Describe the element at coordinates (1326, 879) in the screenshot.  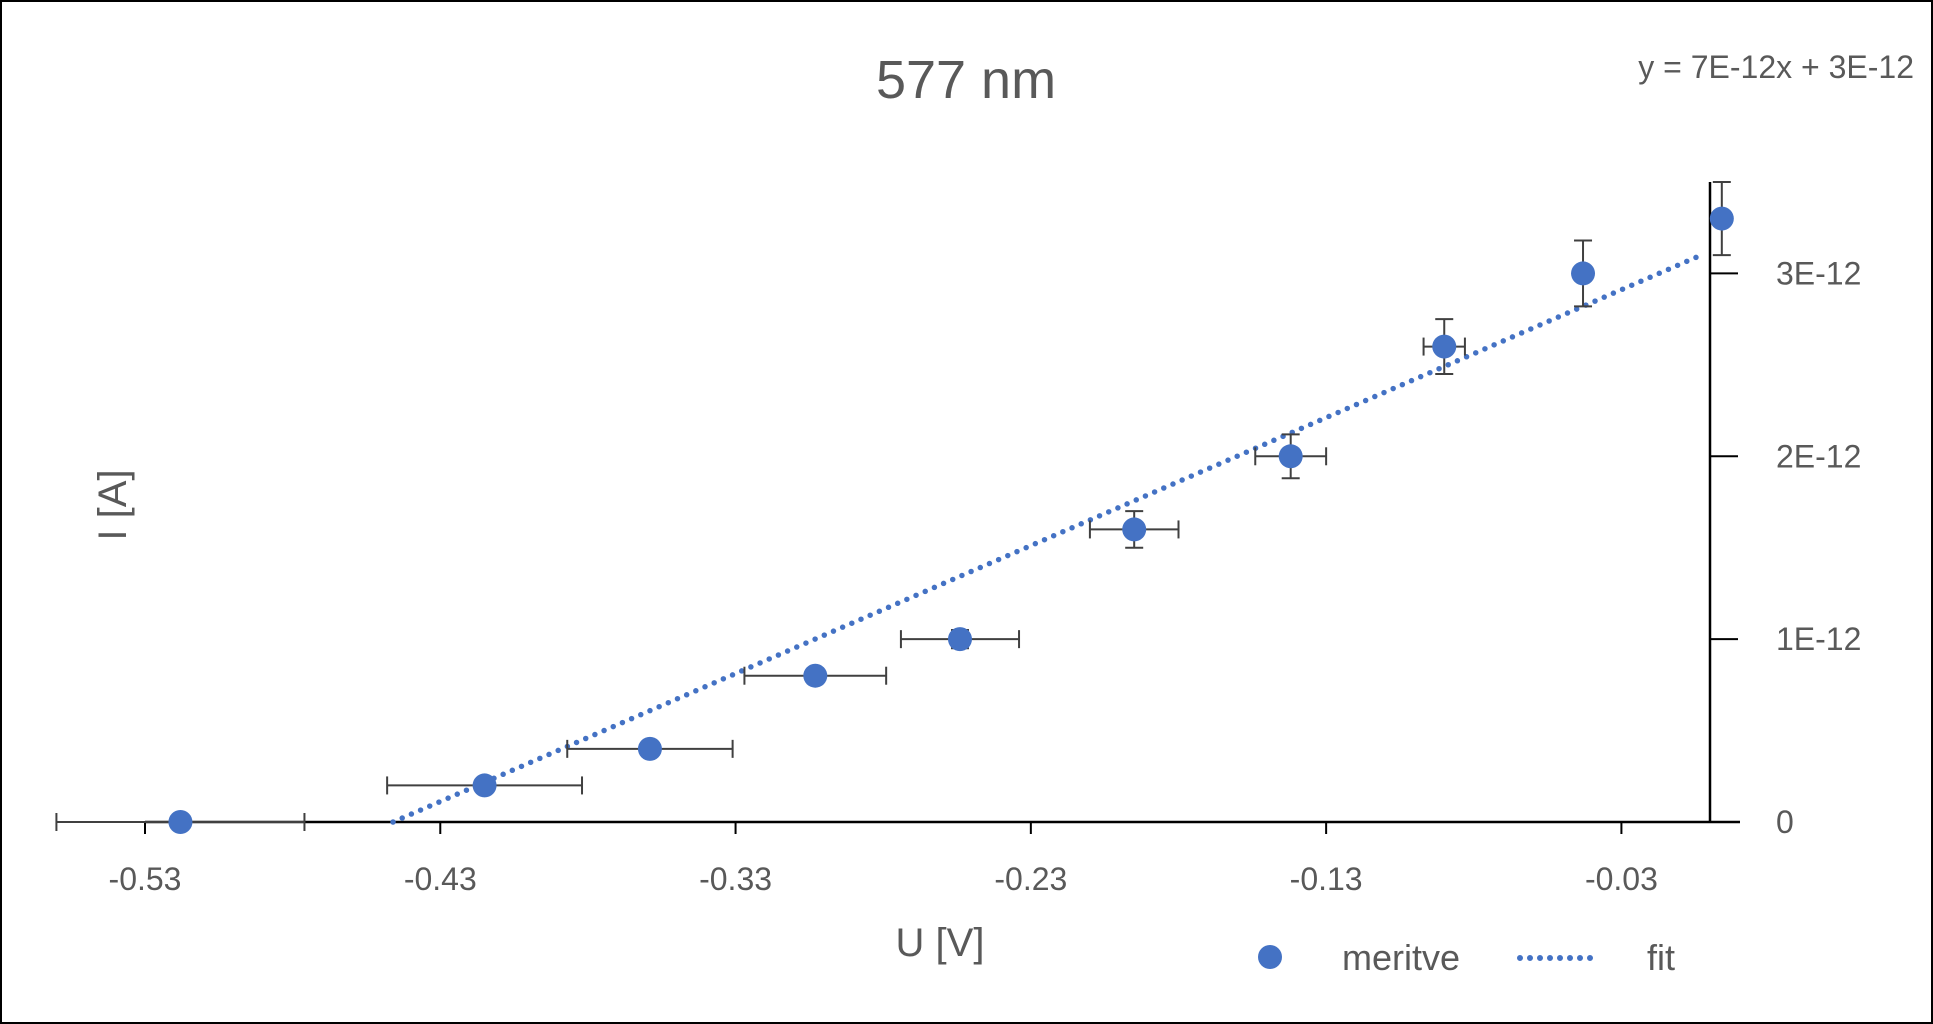
I see `x-tick-label: -0.13` at that location.